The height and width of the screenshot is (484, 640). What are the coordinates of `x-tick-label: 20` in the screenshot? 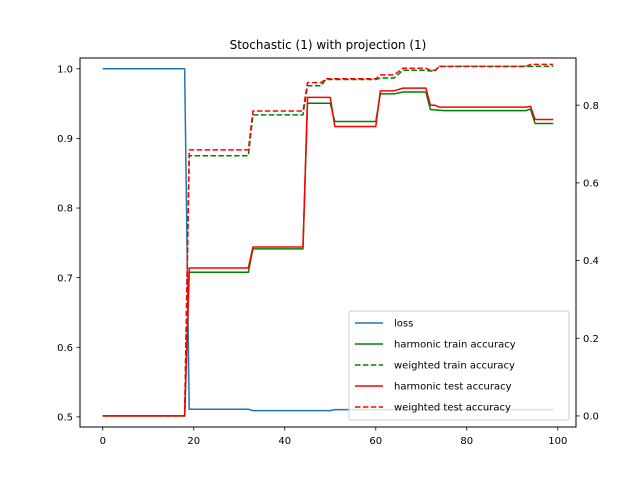 It's located at (193, 441).